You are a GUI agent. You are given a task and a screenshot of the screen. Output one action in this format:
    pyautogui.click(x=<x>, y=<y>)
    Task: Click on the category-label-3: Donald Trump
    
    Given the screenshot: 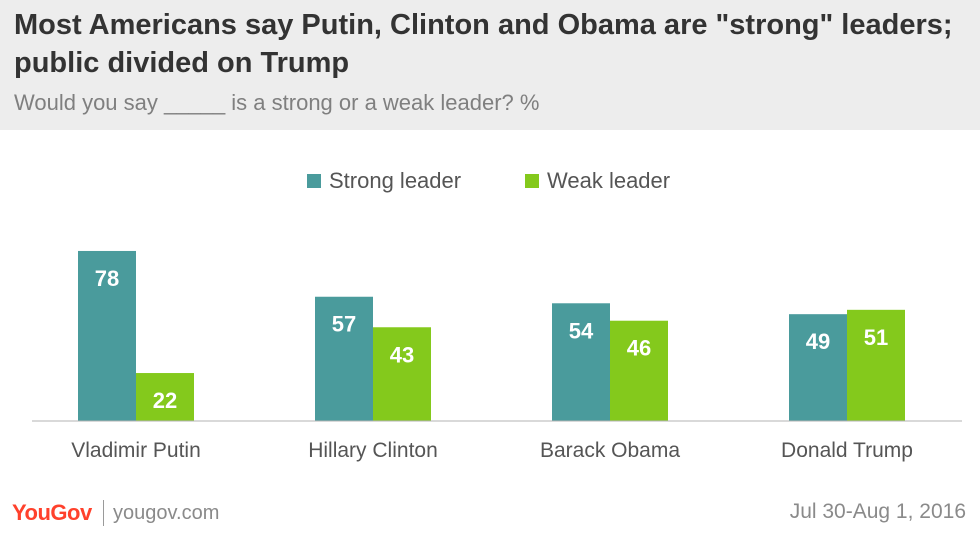 What is the action you would take?
    pyautogui.click(x=847, y=450)
    